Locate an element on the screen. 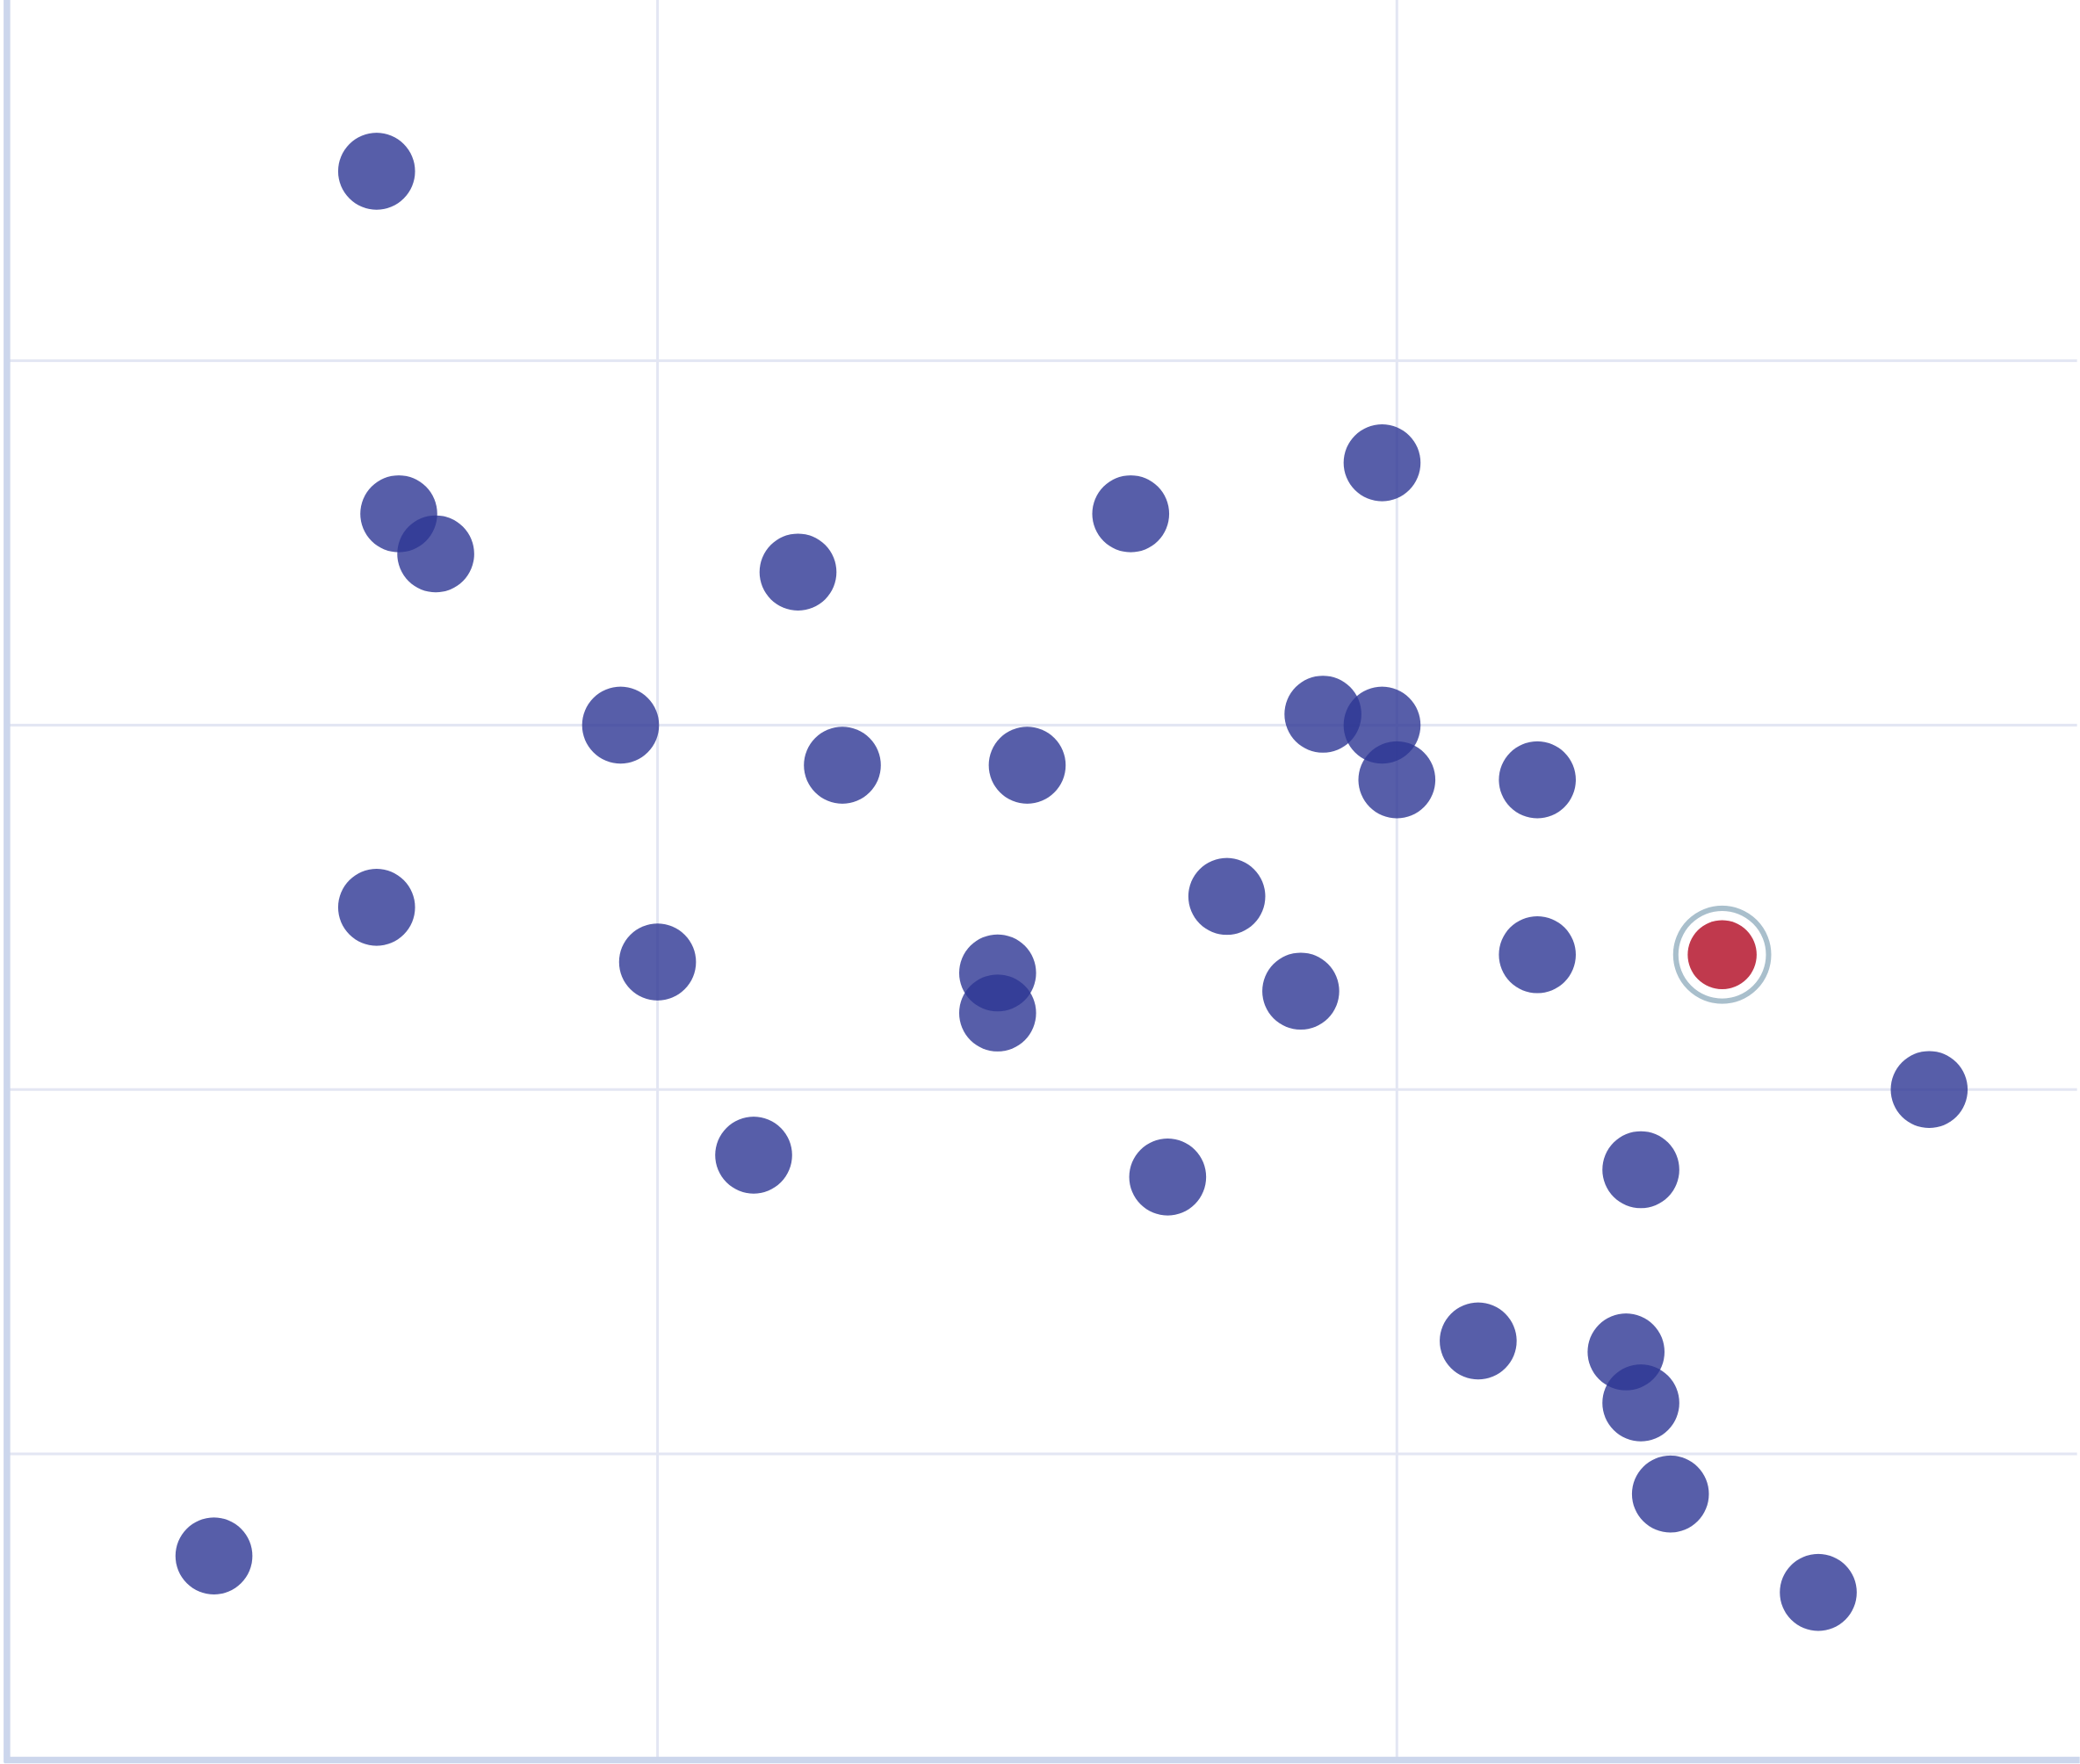  highlighted-data-point is located at coordinates (1722, 955).